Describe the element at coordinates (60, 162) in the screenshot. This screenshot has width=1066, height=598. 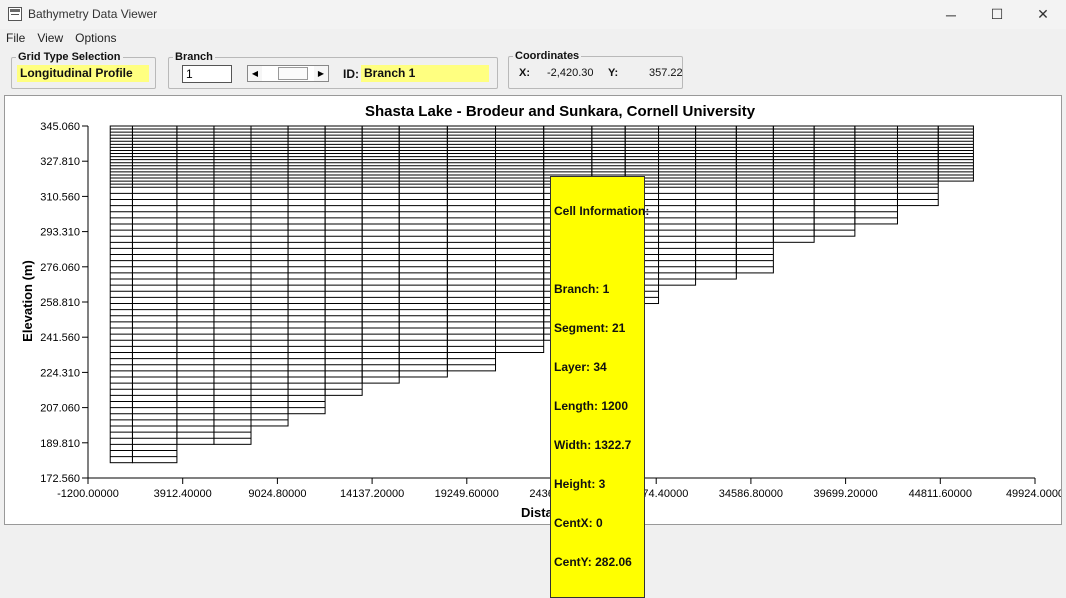
I see `y-tick-label: 327.810` at that location.